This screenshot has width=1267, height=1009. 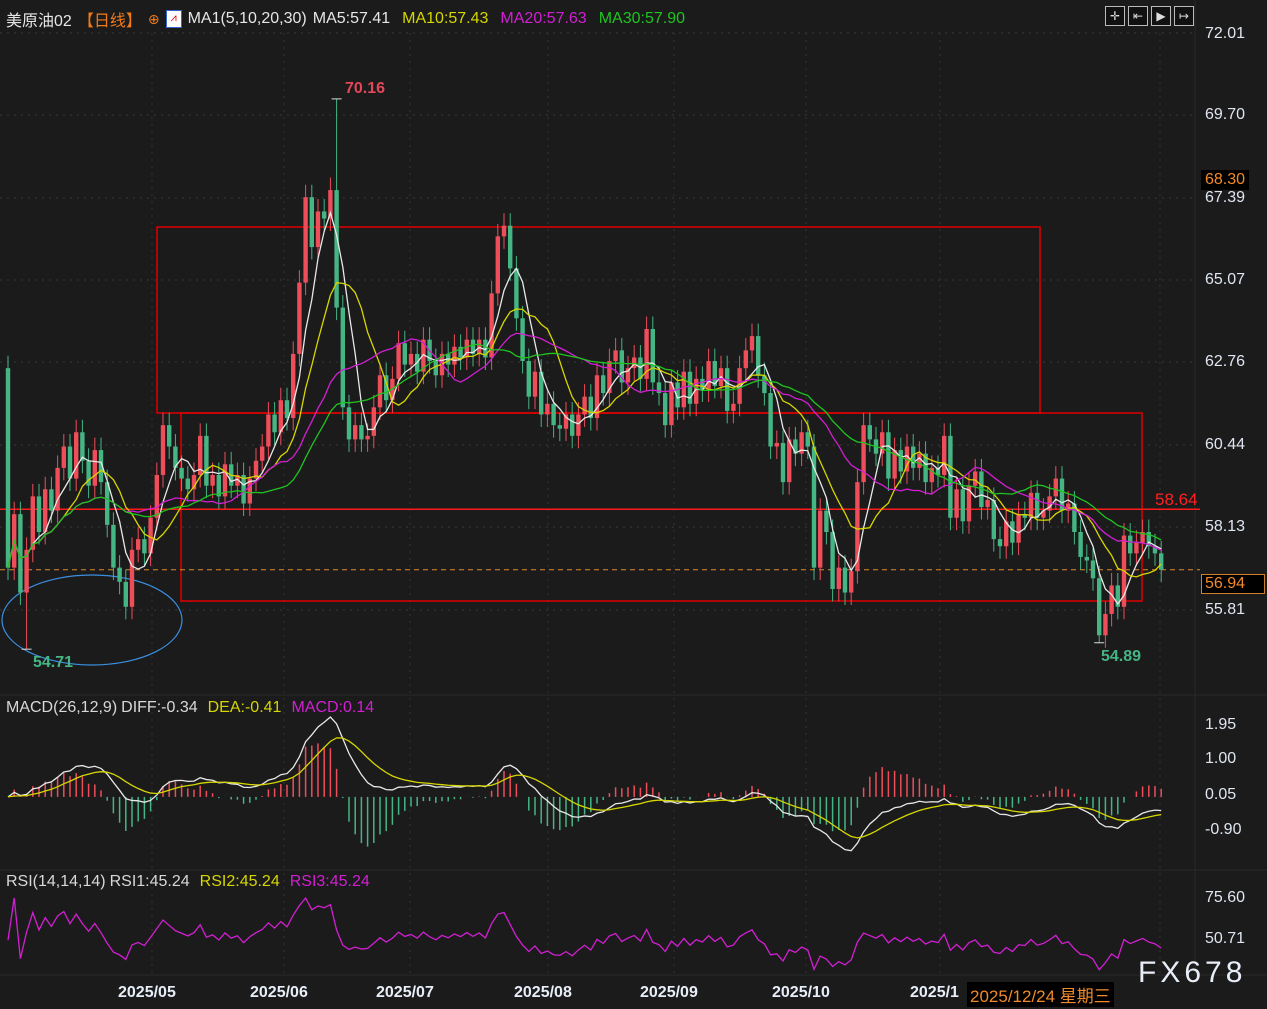 What do you see at coordinates (365, 88) in the screenshot?
I see `high-label: 70.16` at bounding box center [365, 88].